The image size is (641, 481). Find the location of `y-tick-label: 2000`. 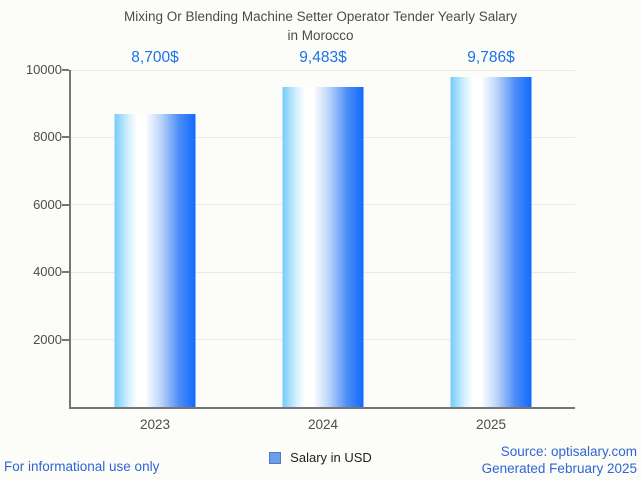

y-tick-label: 2000 is located at coordinates (47, 339).